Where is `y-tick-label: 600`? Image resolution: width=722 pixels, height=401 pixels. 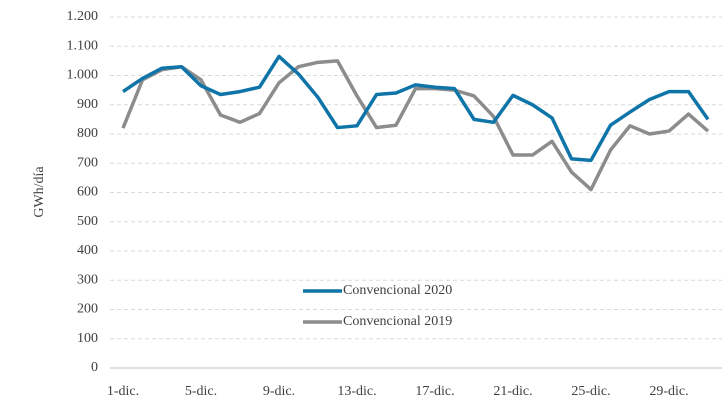
y-tick-label: 600 is located at coordinates (87, 192).